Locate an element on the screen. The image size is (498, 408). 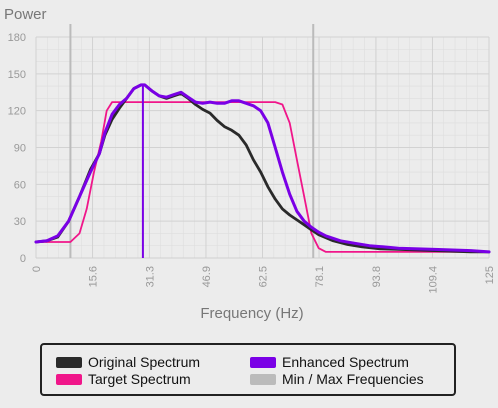
y-tick-label: 30 is located at coordinates (20, 222).